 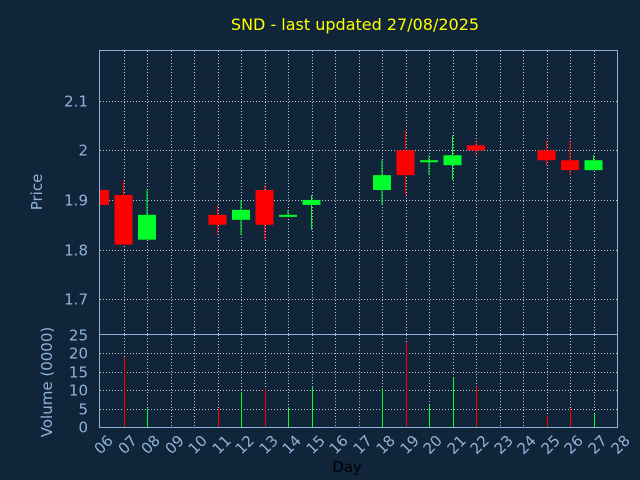 I want to click on day-tick-label: 12, so click(x=245, y=445).